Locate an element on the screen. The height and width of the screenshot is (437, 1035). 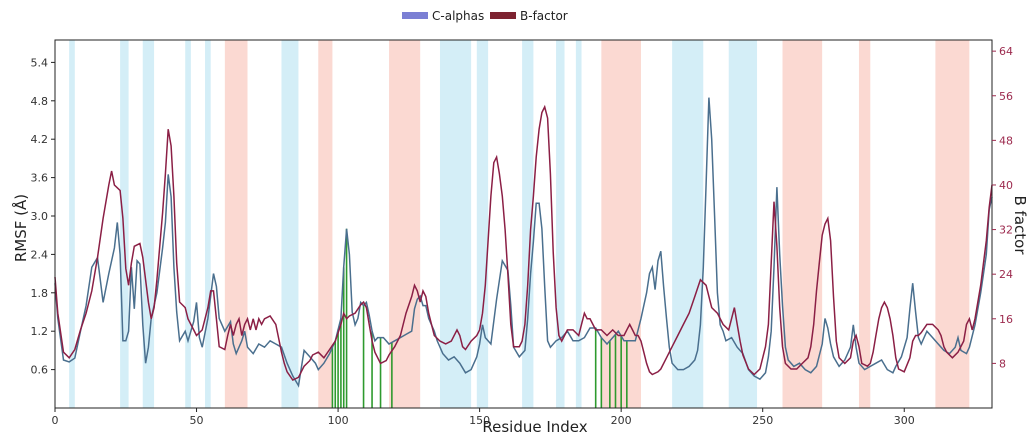
legend-label-c-alphas: C-alphas is located at coordinates (458, 16).